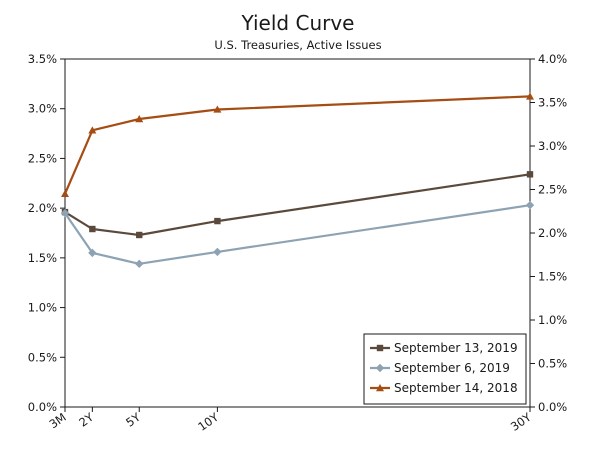  I want to click on right-axis-tick-label: 4.0%, so click(552, 59).